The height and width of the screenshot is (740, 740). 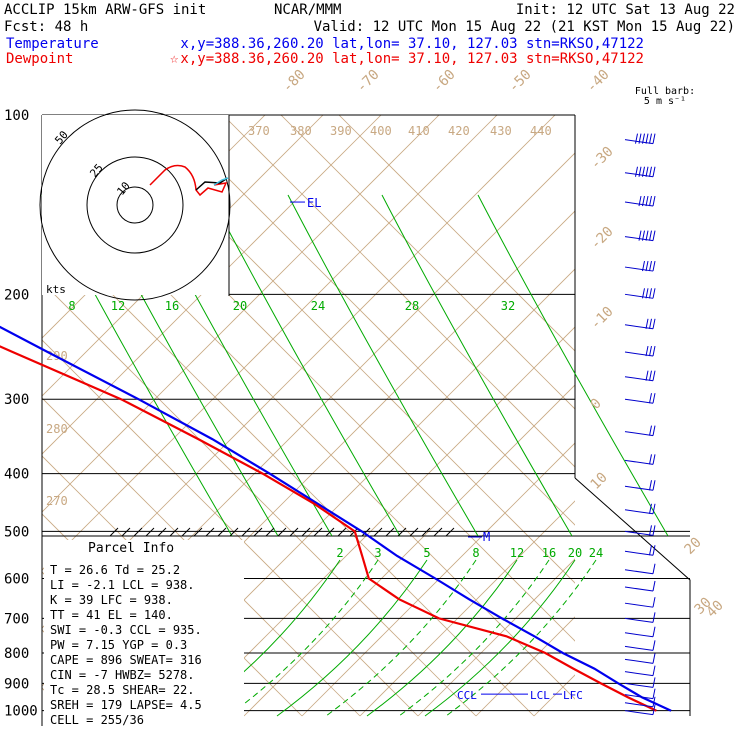 What do you see at coordinates (111, 600) in the screenshot?
I see `parcel-row: K = 39 LFC = 938.` at bounding box center [111, 600].